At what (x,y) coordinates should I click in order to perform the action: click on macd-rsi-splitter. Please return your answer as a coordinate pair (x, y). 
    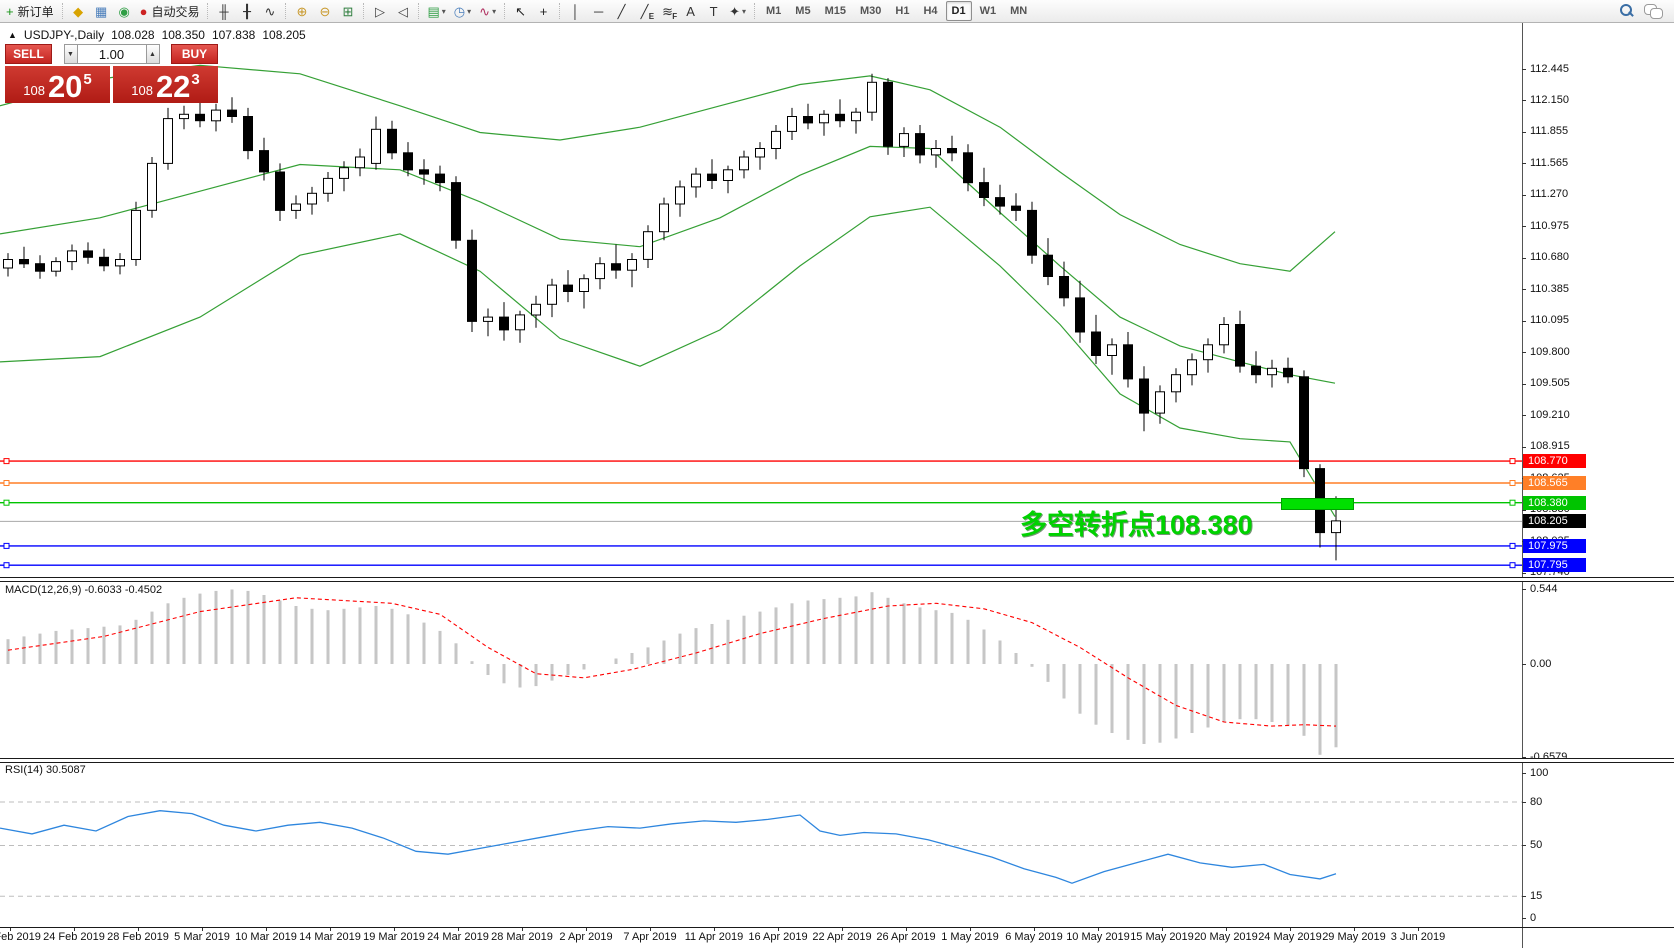
    Looking at the image, I should click on (837, 760).